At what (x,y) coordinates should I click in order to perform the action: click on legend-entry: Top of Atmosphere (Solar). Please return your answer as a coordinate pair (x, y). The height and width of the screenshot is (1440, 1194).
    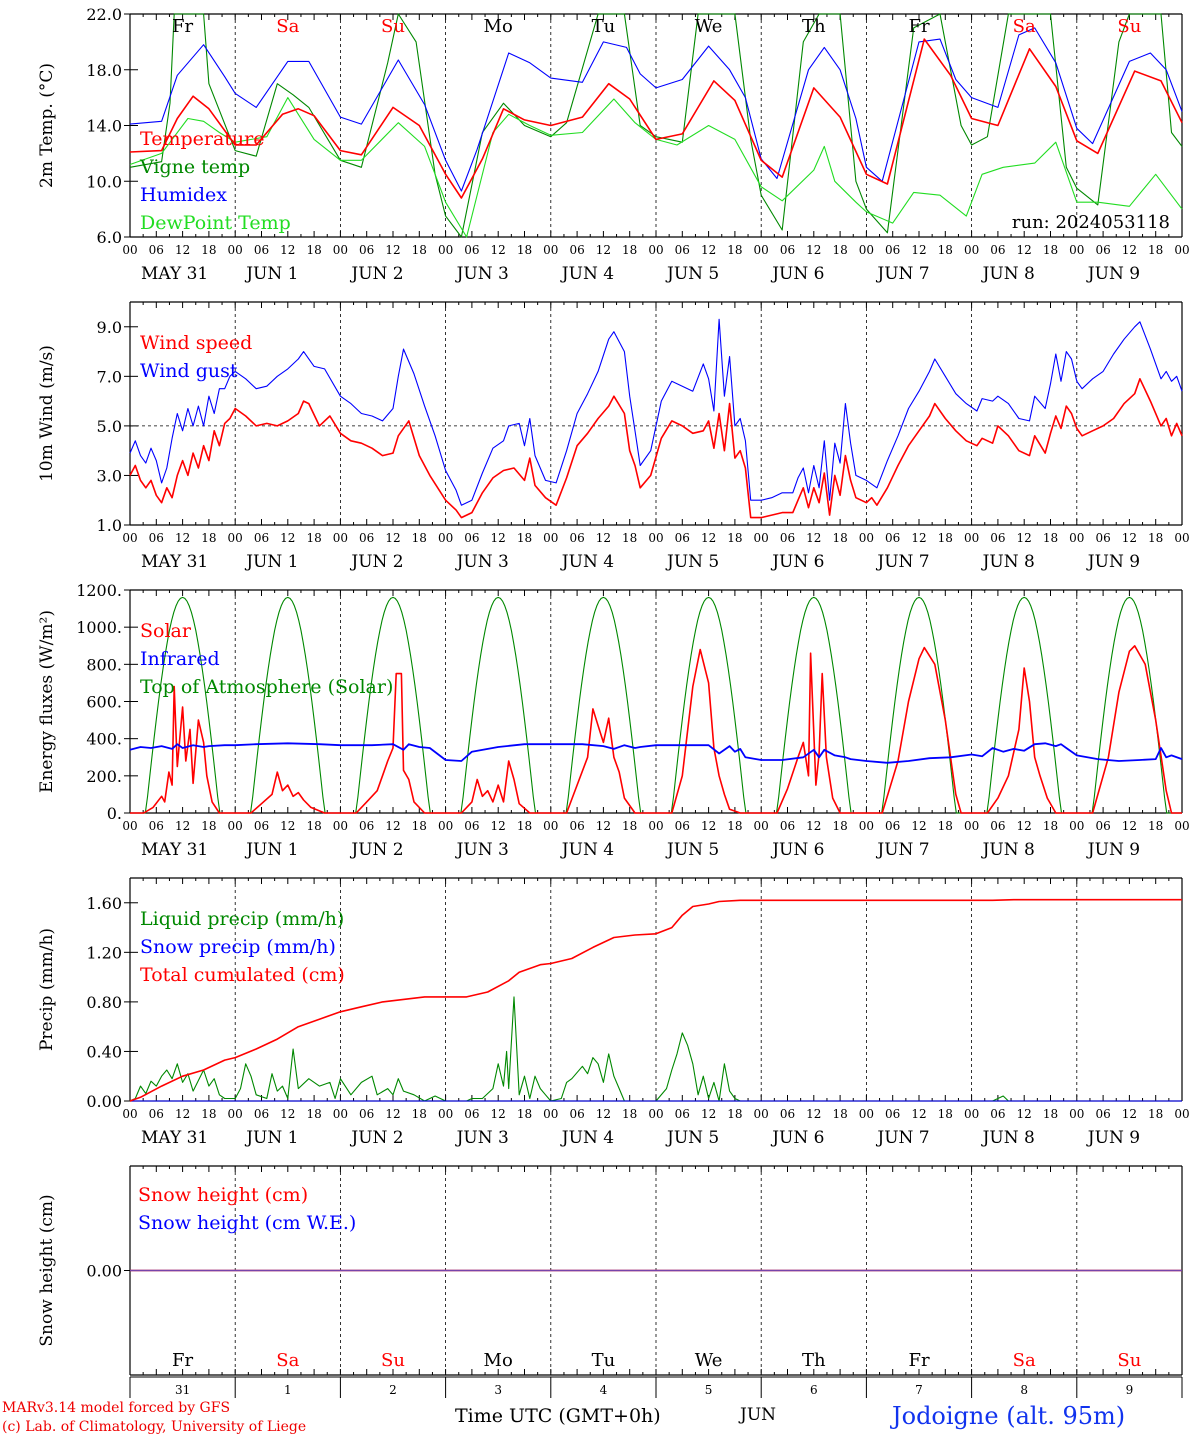
    Looking at the image, I should click on (266, 687).